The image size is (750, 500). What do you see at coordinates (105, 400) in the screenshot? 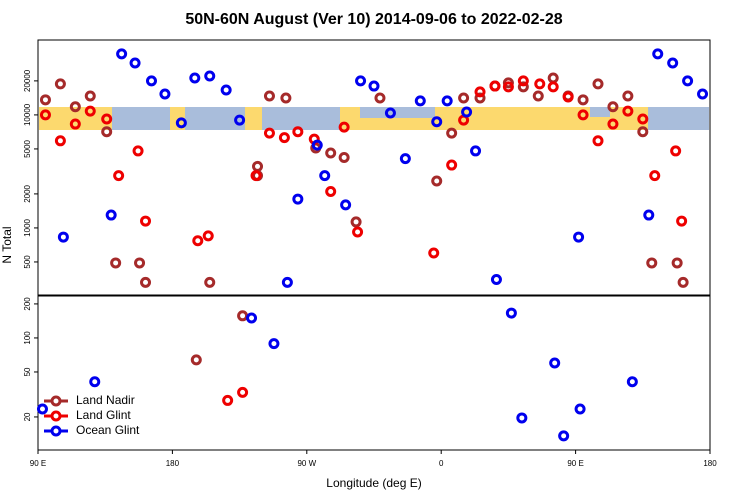
I see `legend-label: Land Nadir` at bounding box center [105, 400].